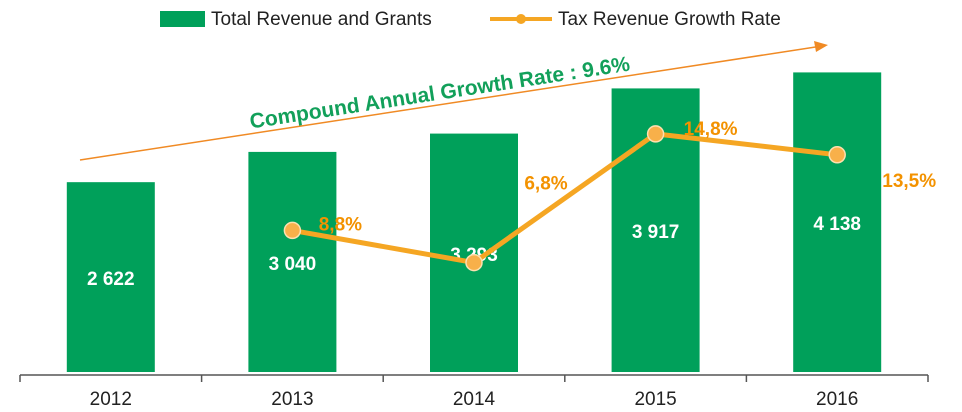 This screenshot has width=962, height=412. I want to click on x-tick-label: 2015, so click(655, 399).